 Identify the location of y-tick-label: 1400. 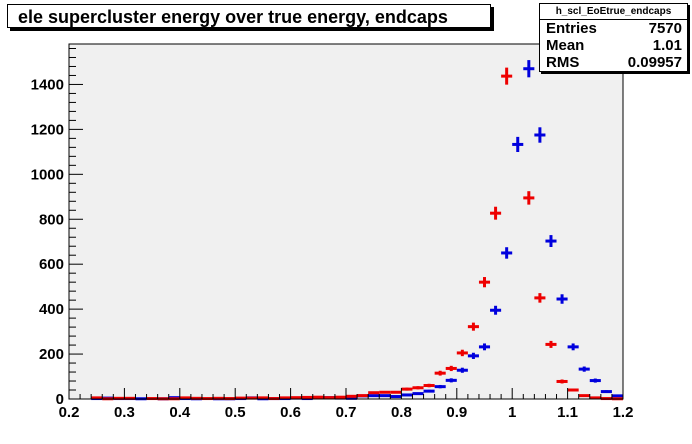
(47, 84).